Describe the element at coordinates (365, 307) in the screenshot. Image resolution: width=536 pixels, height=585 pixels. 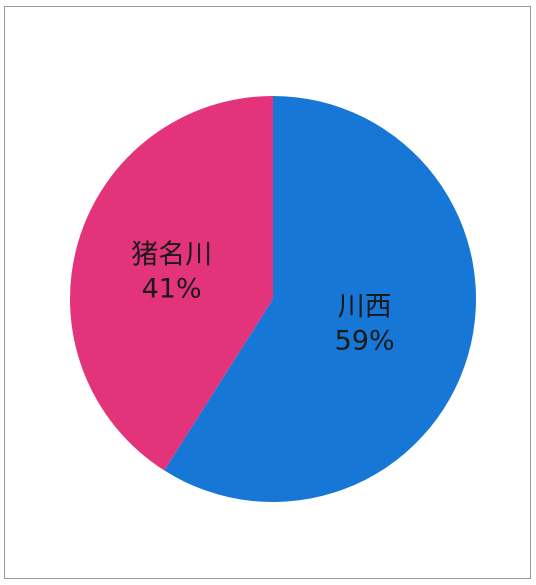
I see `slice-name-label-0: 川西` at that location.